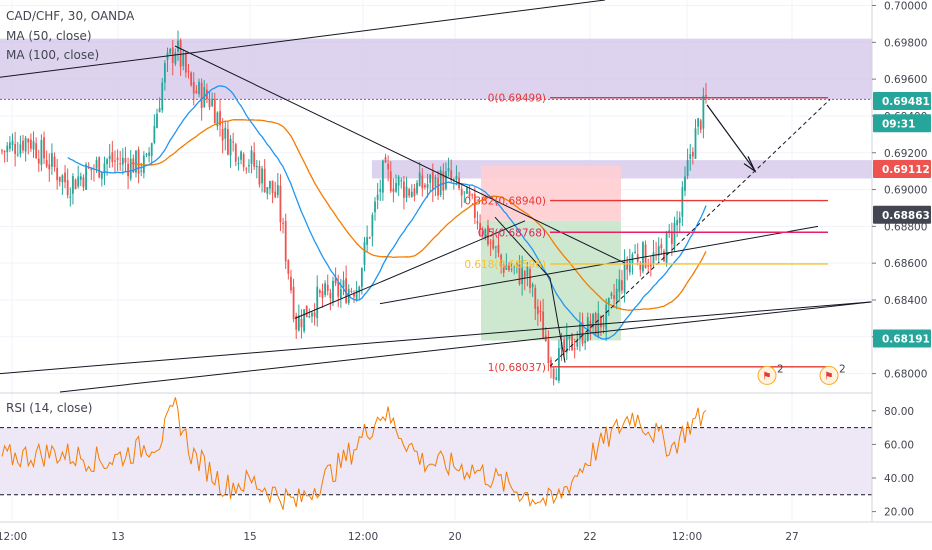 The width and height of the screenshot is (932, 550). Describe the element at coordinates (13, 537) in the screenshot. I see `time-tick-label: 12:00` at that location.